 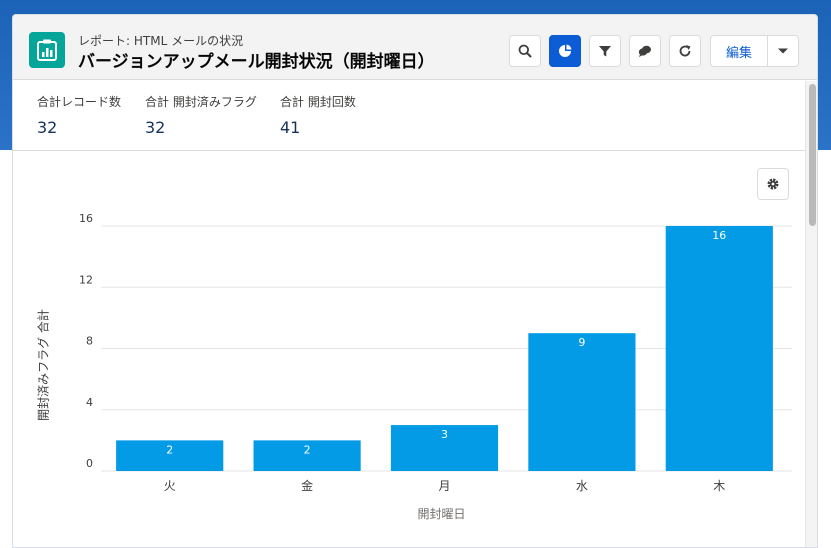 What do you see at coordinates (318, 102) in the screenshot?
I see `metric-label: 合計 開封回数` at bounding box center [318, 102].